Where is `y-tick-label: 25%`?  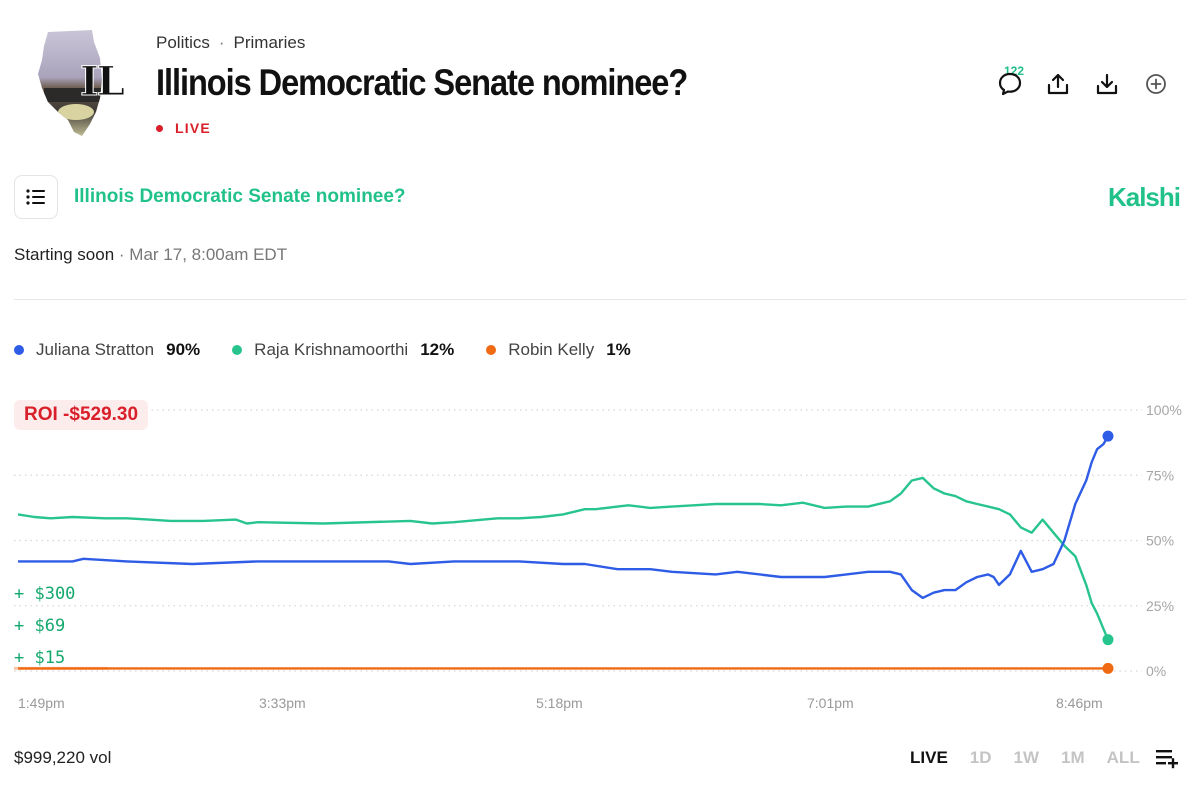
y-tick-label: 25% is located at coordinates (1160, 606).